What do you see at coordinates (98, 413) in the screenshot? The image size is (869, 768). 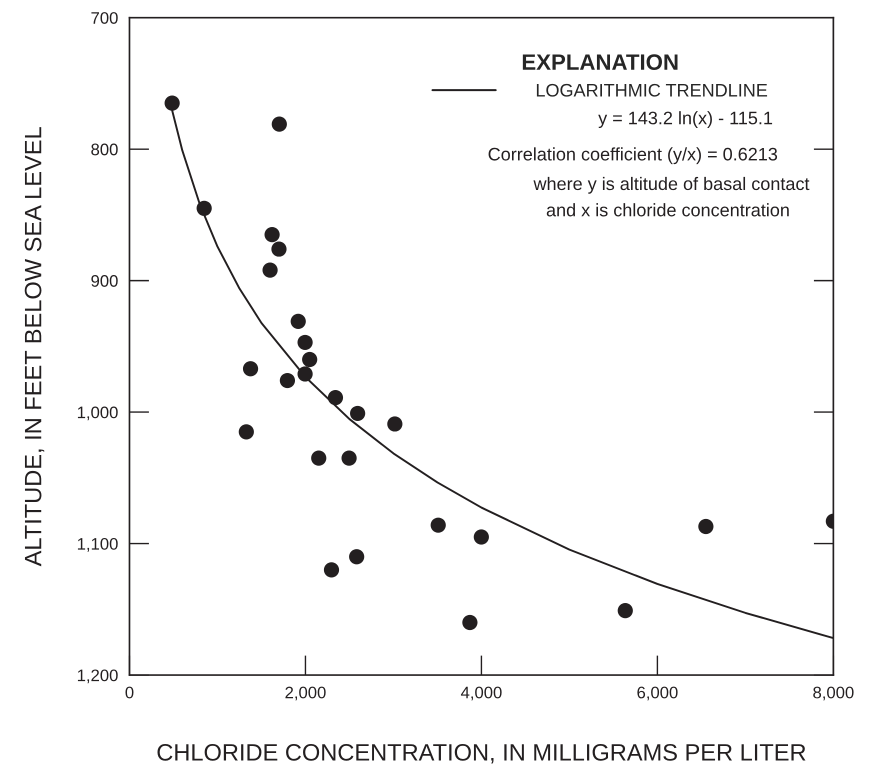 I see `y-tick-label: 1,000` at bounding box center [98, 413].